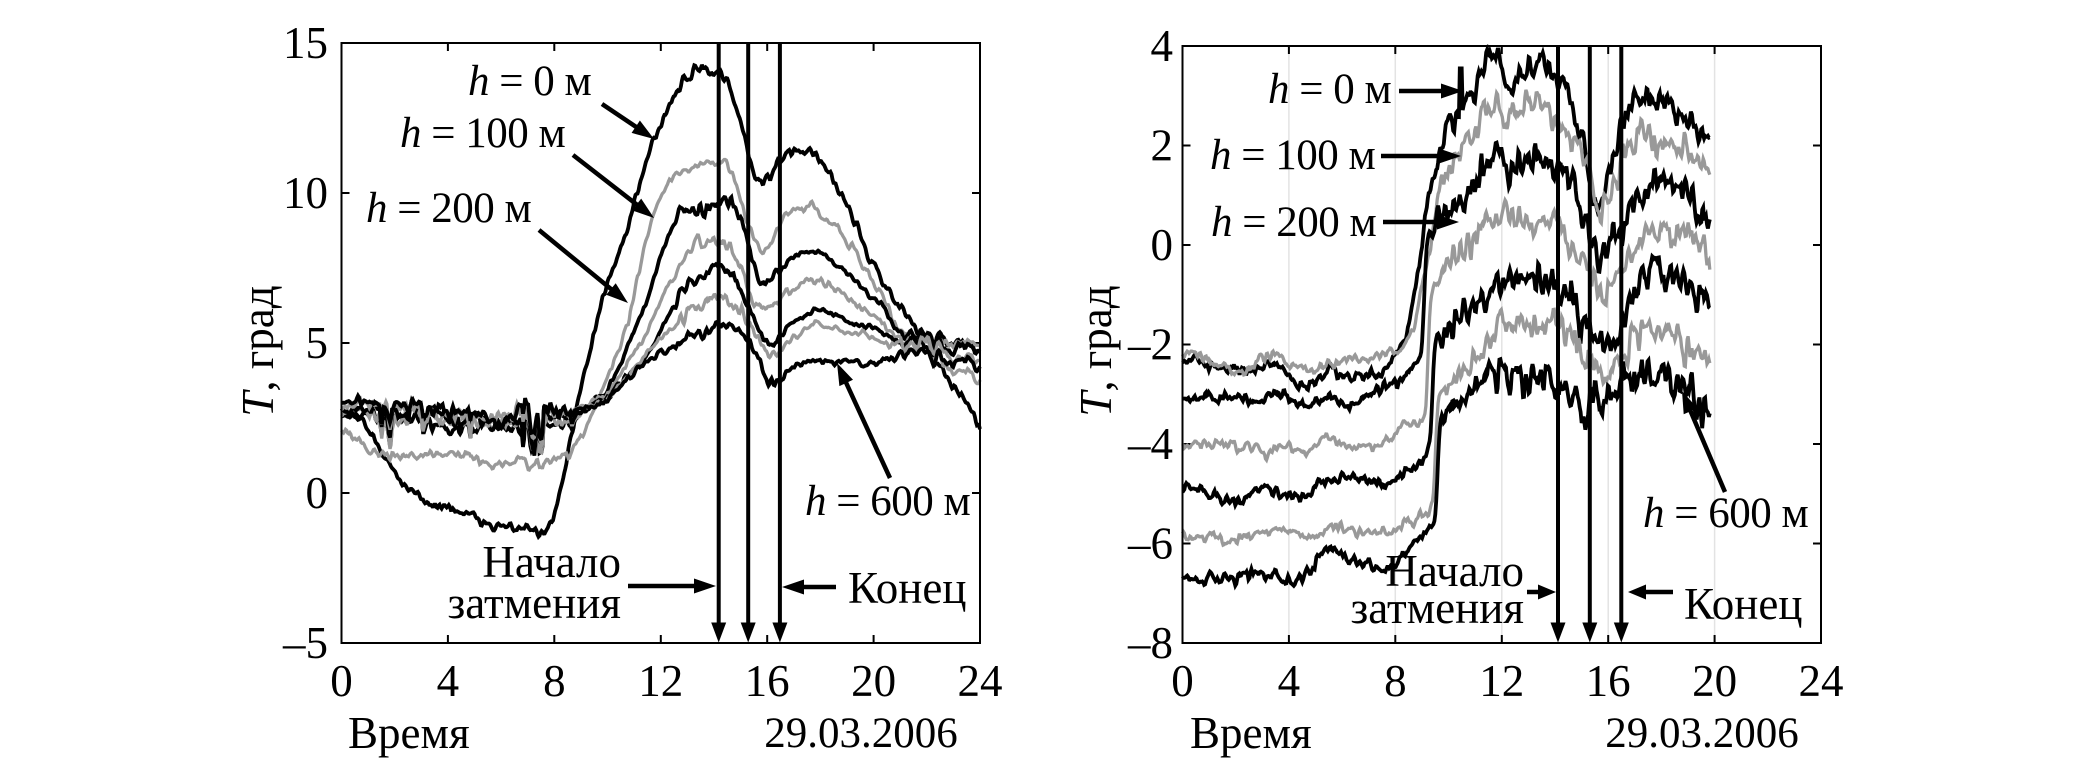 Image resolution: width=2079 pixels, height=782 pixels. I want to click on svg-text: –8, so click(1150, 643).